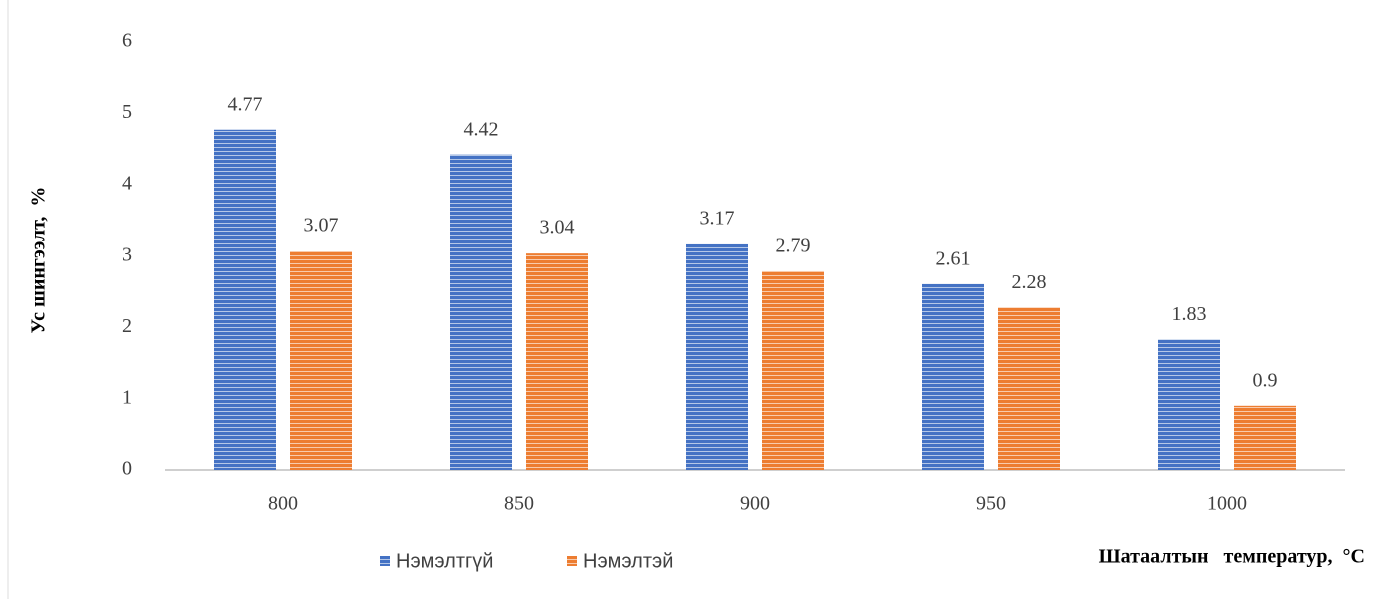 This screenshot has height=599, width=1381. Describe the element at coordinates (127, 255) in the screenshot. I see `y-tick-label: 3` at that location.